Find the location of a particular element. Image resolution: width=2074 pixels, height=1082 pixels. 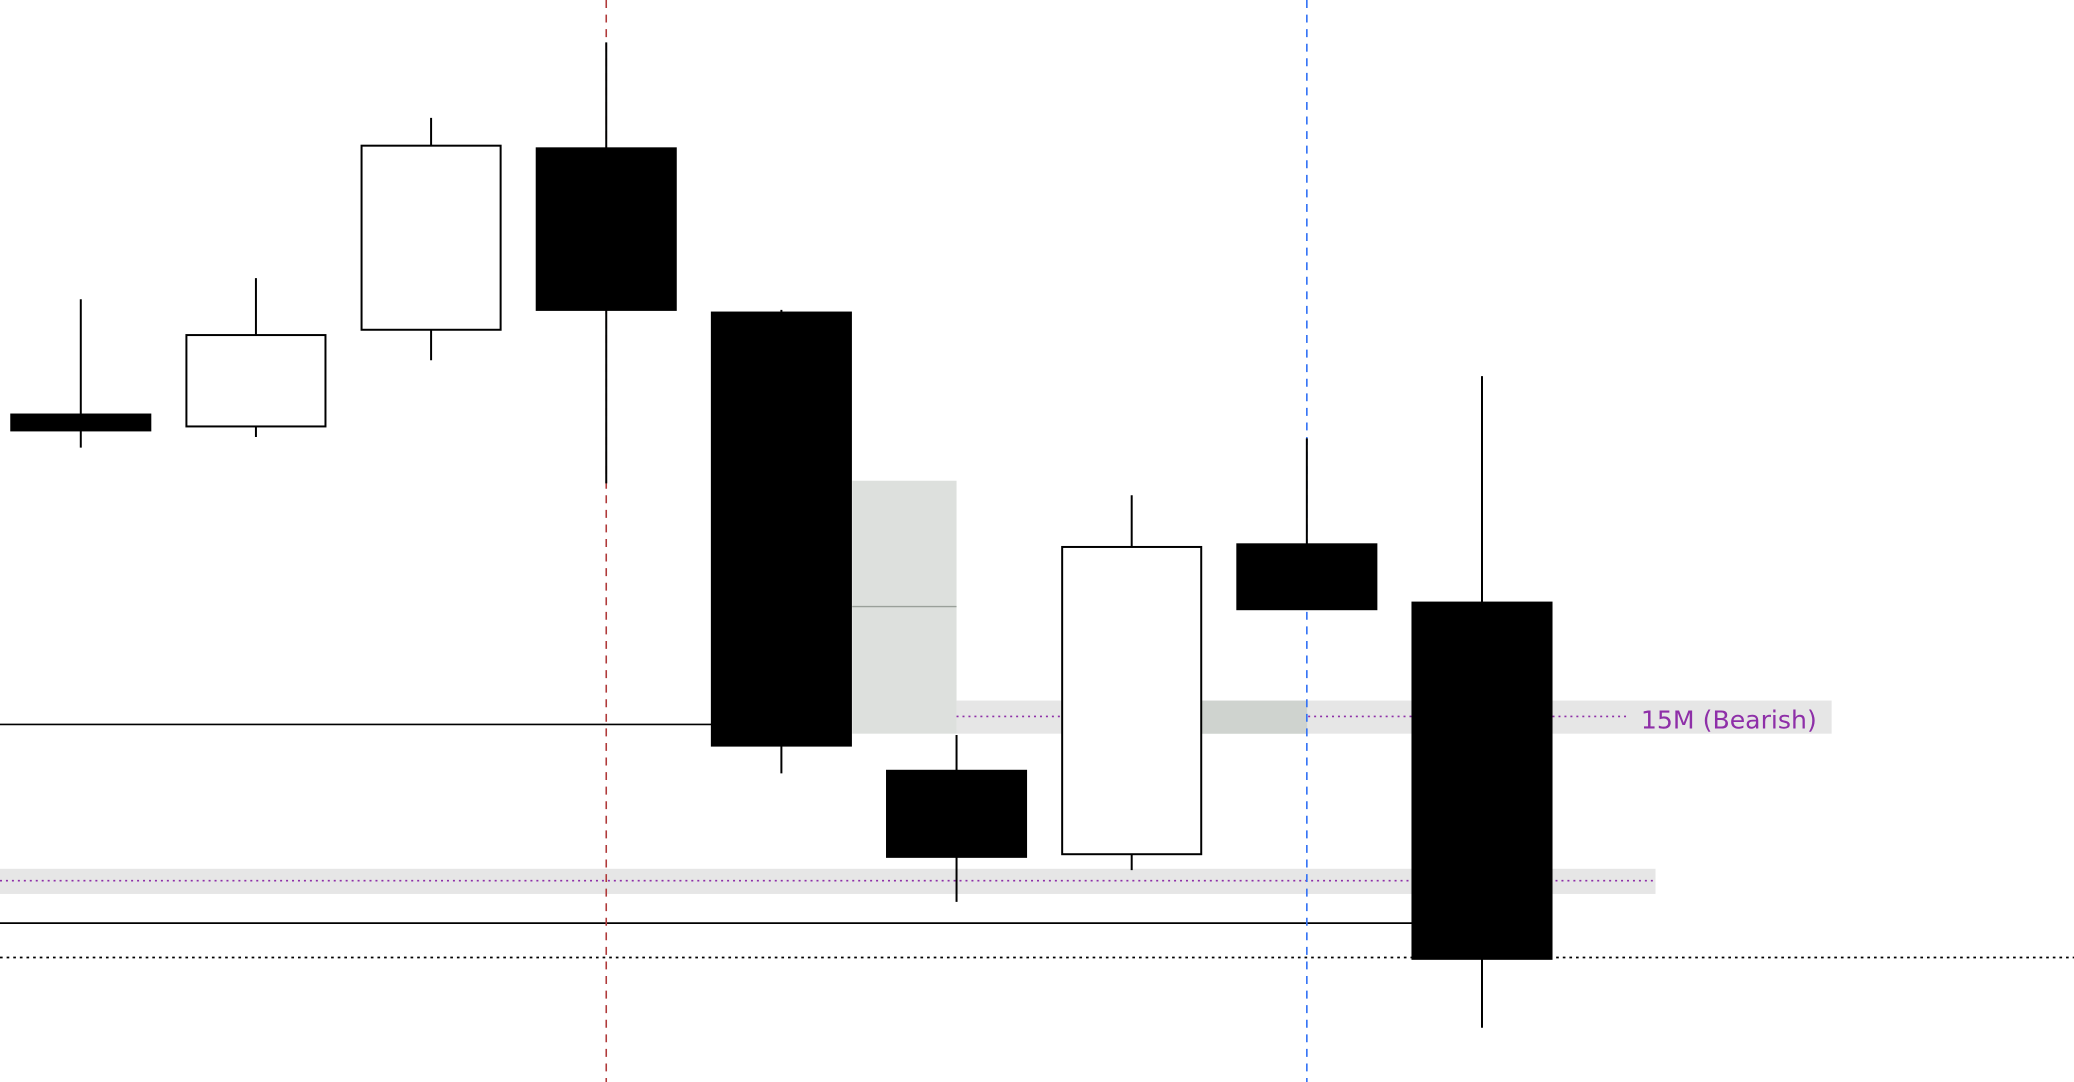

gap-box is located at coordinates (904, 607).